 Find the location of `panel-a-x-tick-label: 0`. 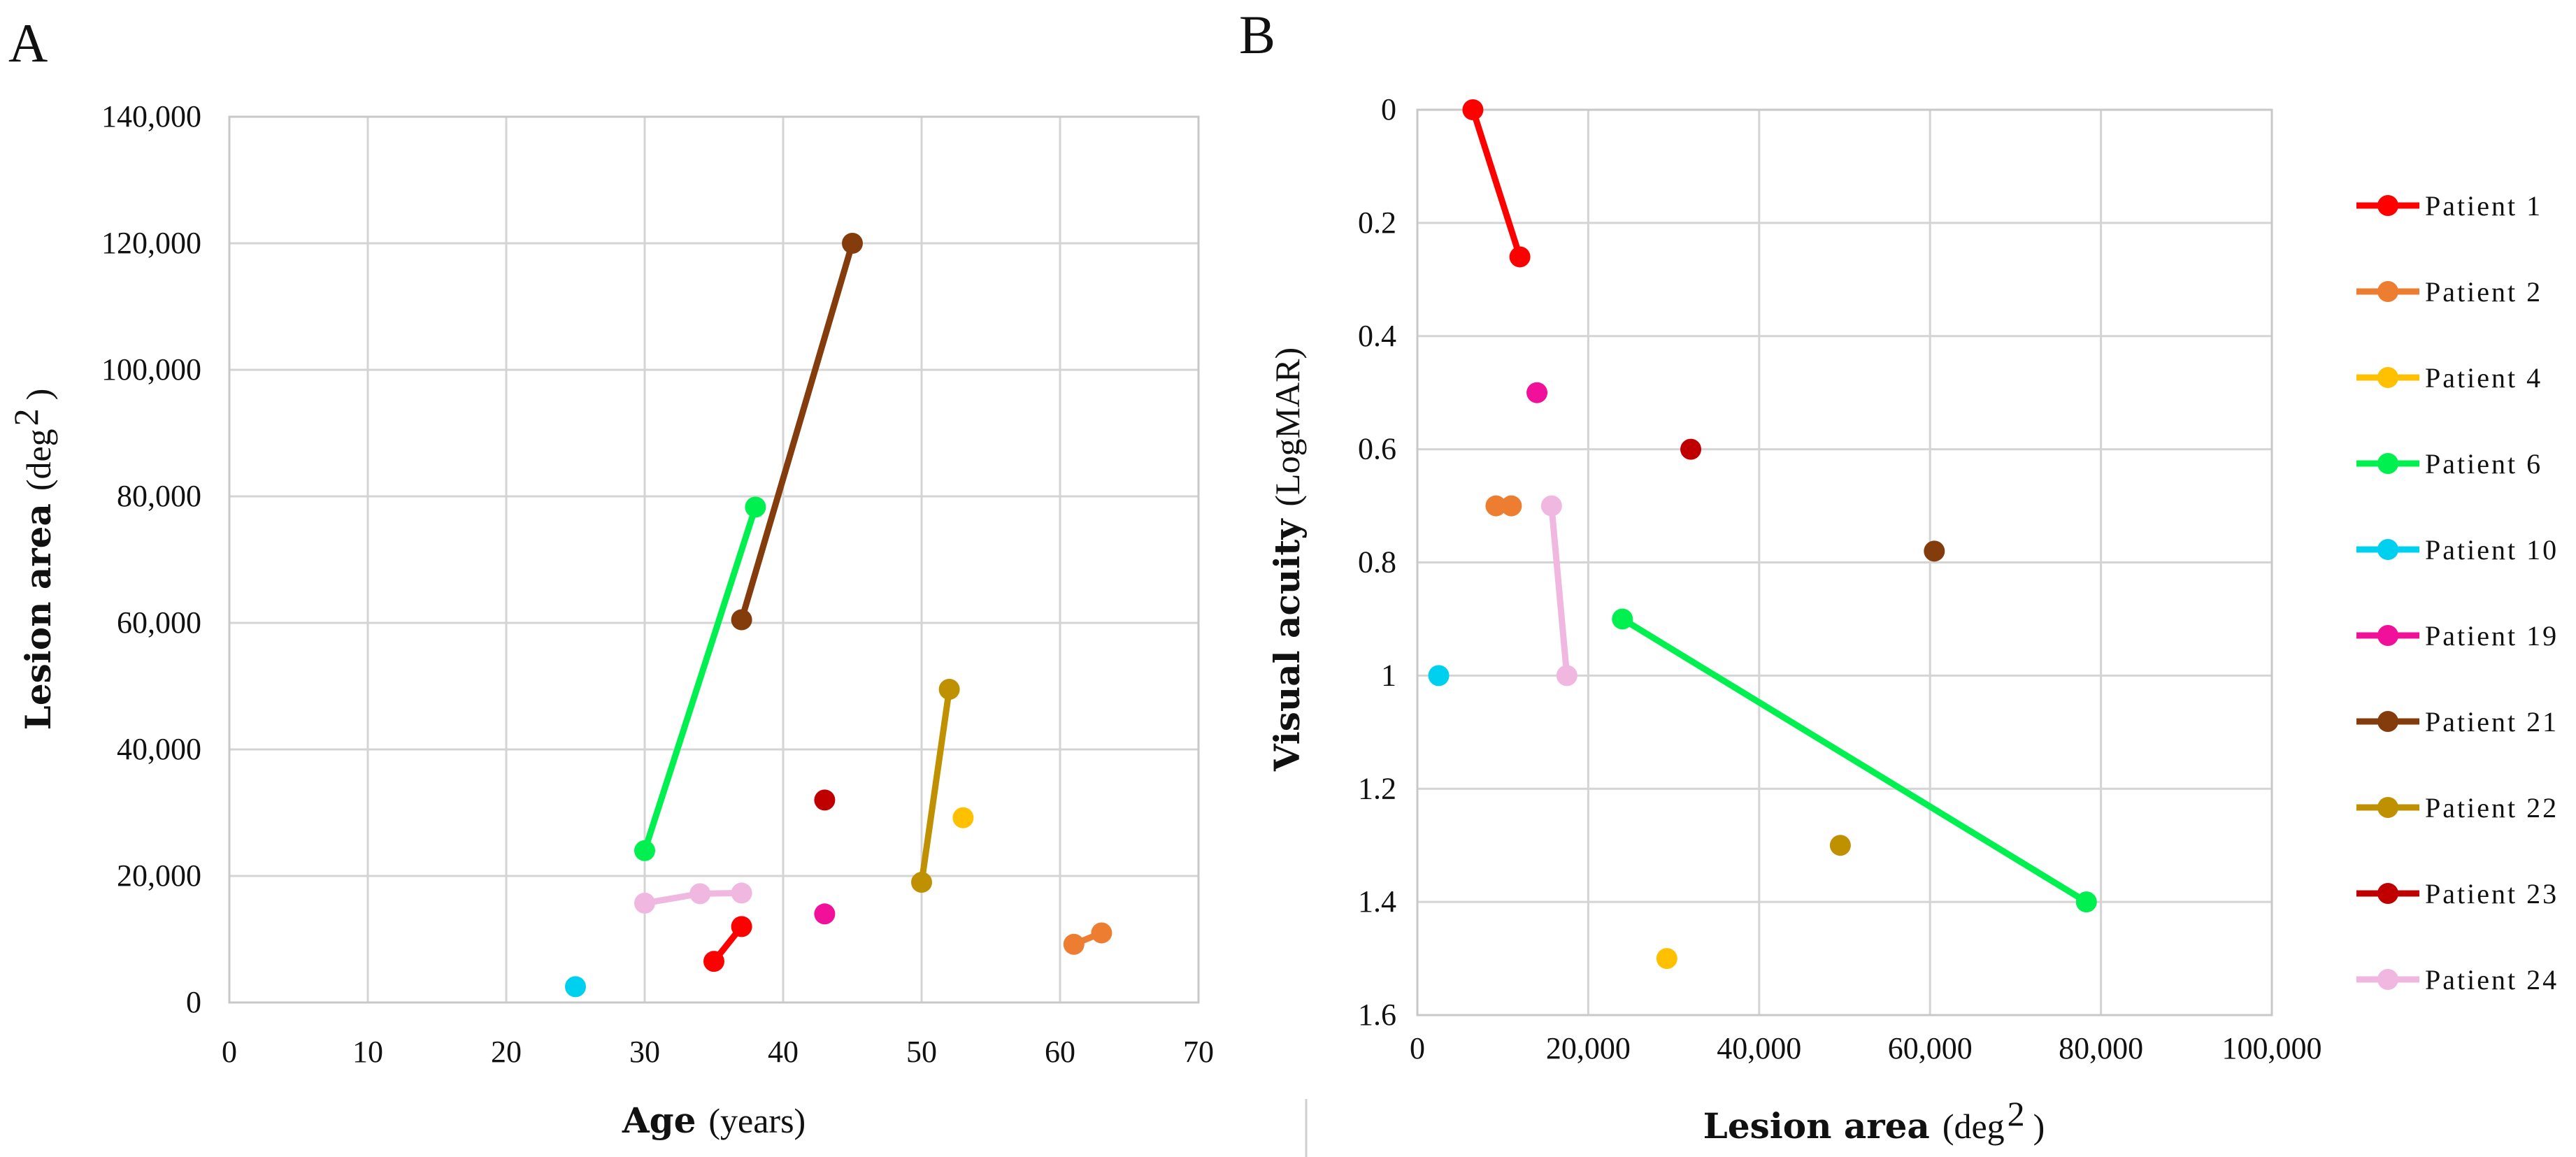

panel-a-x-tick-label: 0 is located at coordinates (229, 1052).